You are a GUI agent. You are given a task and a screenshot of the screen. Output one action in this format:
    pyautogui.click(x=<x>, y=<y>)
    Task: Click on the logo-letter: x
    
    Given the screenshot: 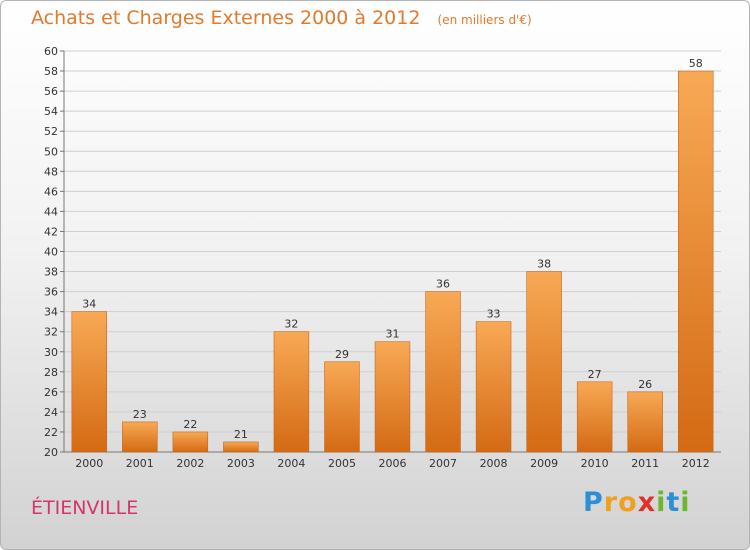 What is the action you would take?
    pyautogui.click(x=647, y=502)
    